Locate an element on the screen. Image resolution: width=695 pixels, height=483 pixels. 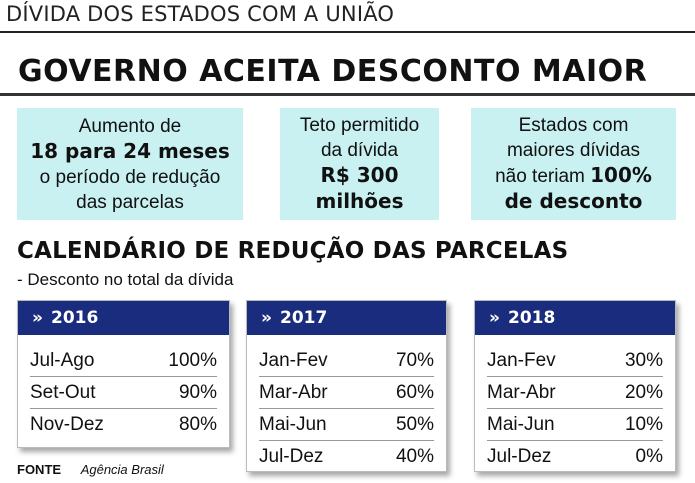
discount: 40% is located at coordinates (414, 456).